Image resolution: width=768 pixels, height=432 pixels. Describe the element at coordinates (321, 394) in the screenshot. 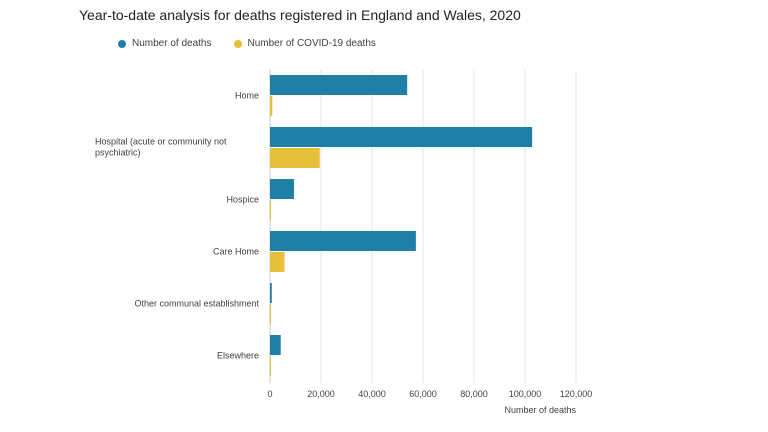

I see `x-tick-label: 20,000` at that location.